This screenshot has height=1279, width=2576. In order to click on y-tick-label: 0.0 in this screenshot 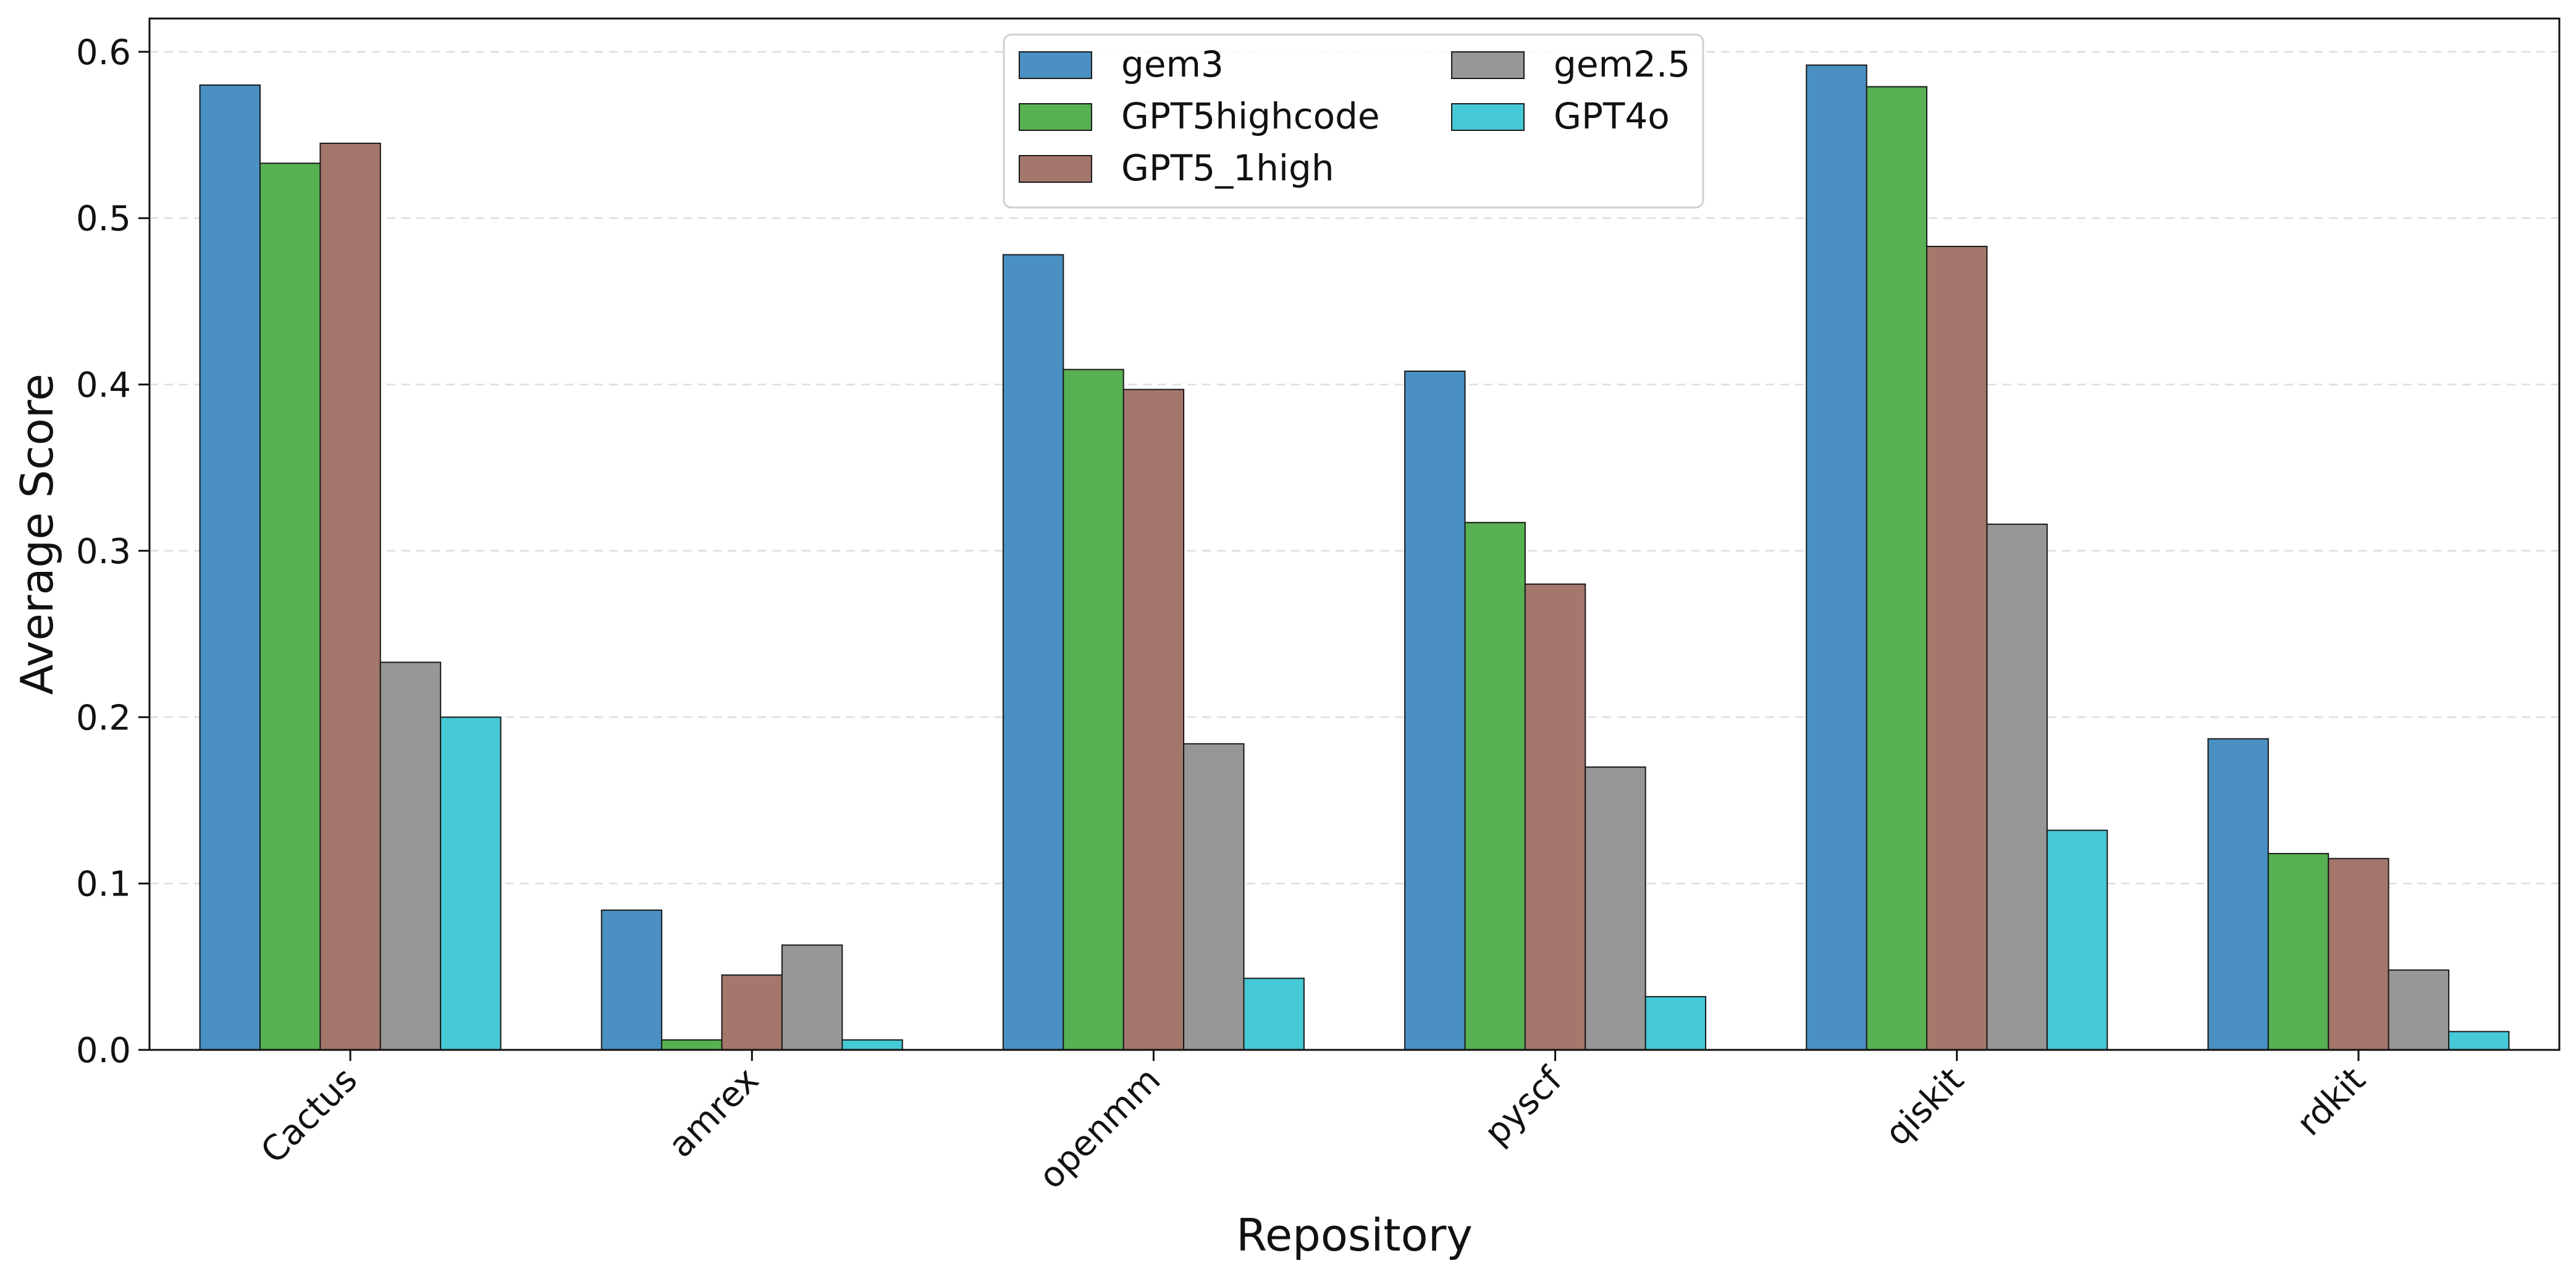, I will do `click(103, 1051)`.